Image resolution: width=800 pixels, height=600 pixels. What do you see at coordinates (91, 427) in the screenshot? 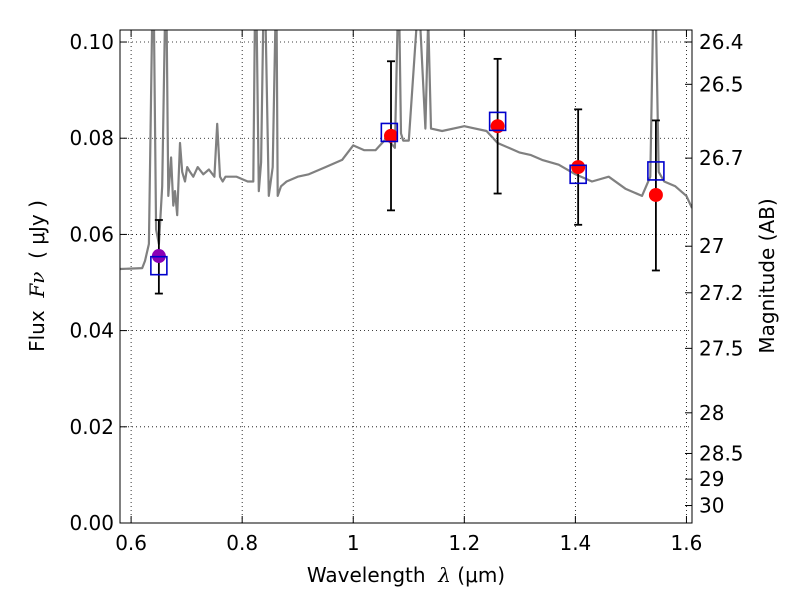
I see `y-tick-label: 0.02` at bounding box center [91, 427].